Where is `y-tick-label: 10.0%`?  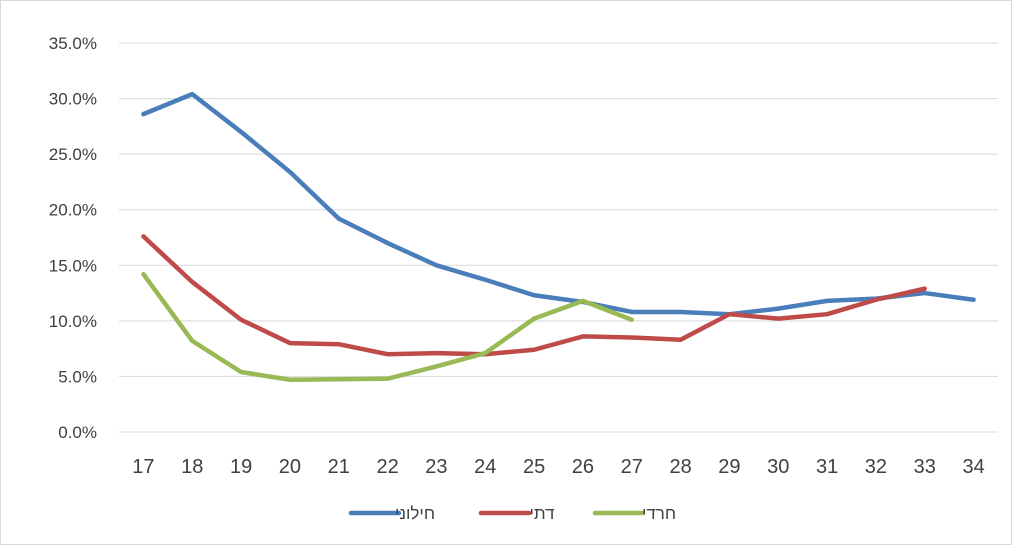 y-tick-label: 10.0% is located at coordinates (73, 321).